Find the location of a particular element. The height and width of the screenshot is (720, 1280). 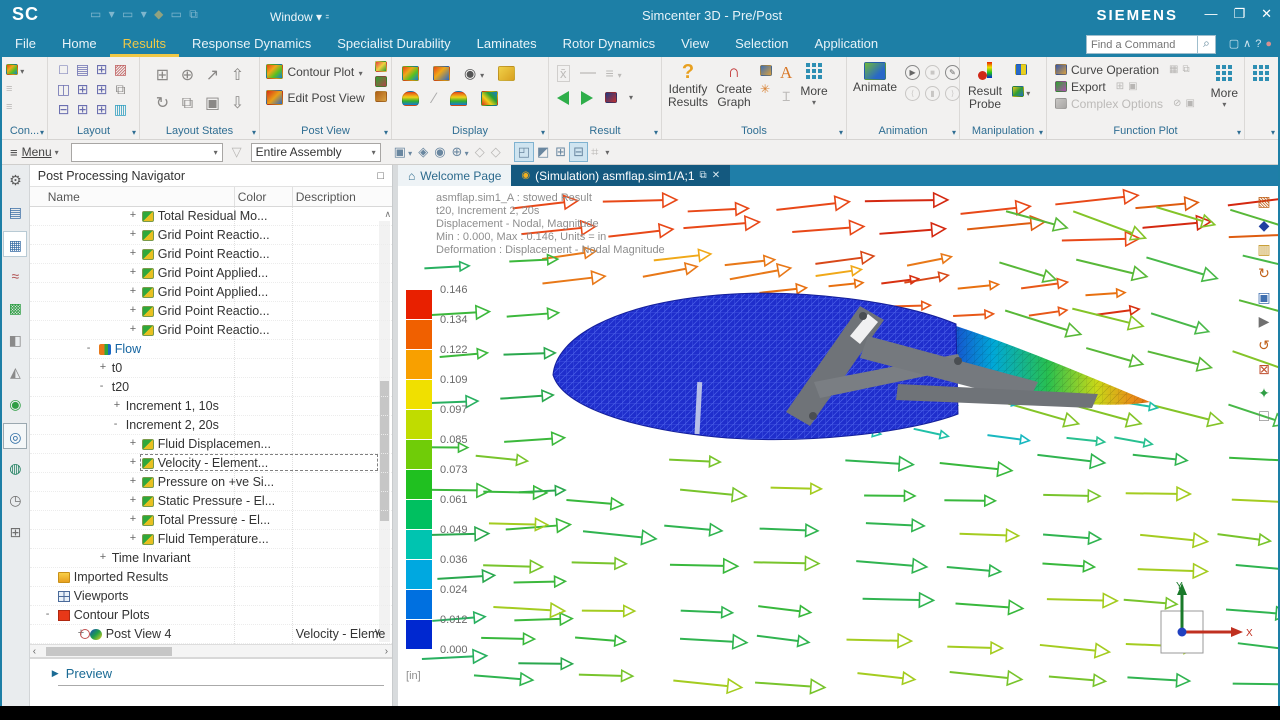

legend-ruler-icon: ▥ is located at coordinates (1264, 249).